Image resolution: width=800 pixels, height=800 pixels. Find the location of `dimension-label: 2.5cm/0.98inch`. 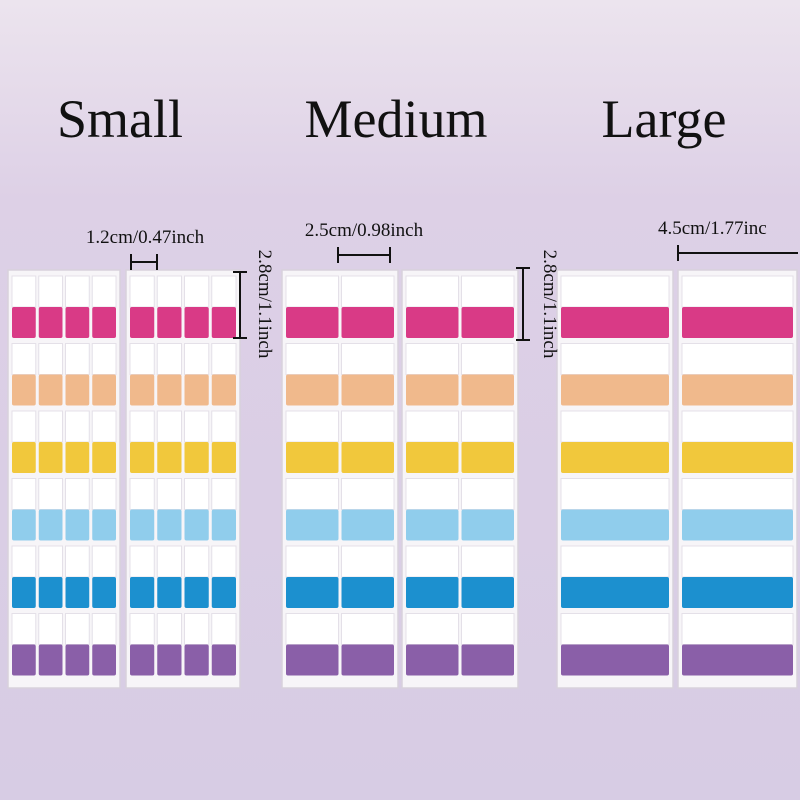

dimension-label: 2.5cm/0.98inch is located at coordinates (364, 230).